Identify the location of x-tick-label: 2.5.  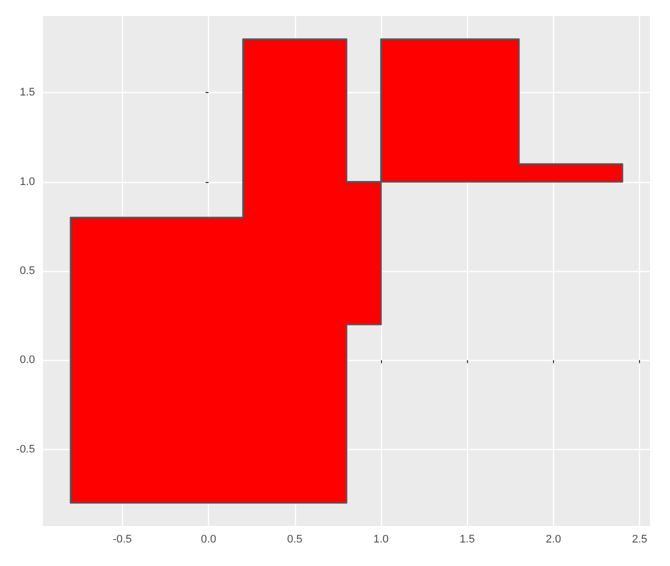
(640, 540).